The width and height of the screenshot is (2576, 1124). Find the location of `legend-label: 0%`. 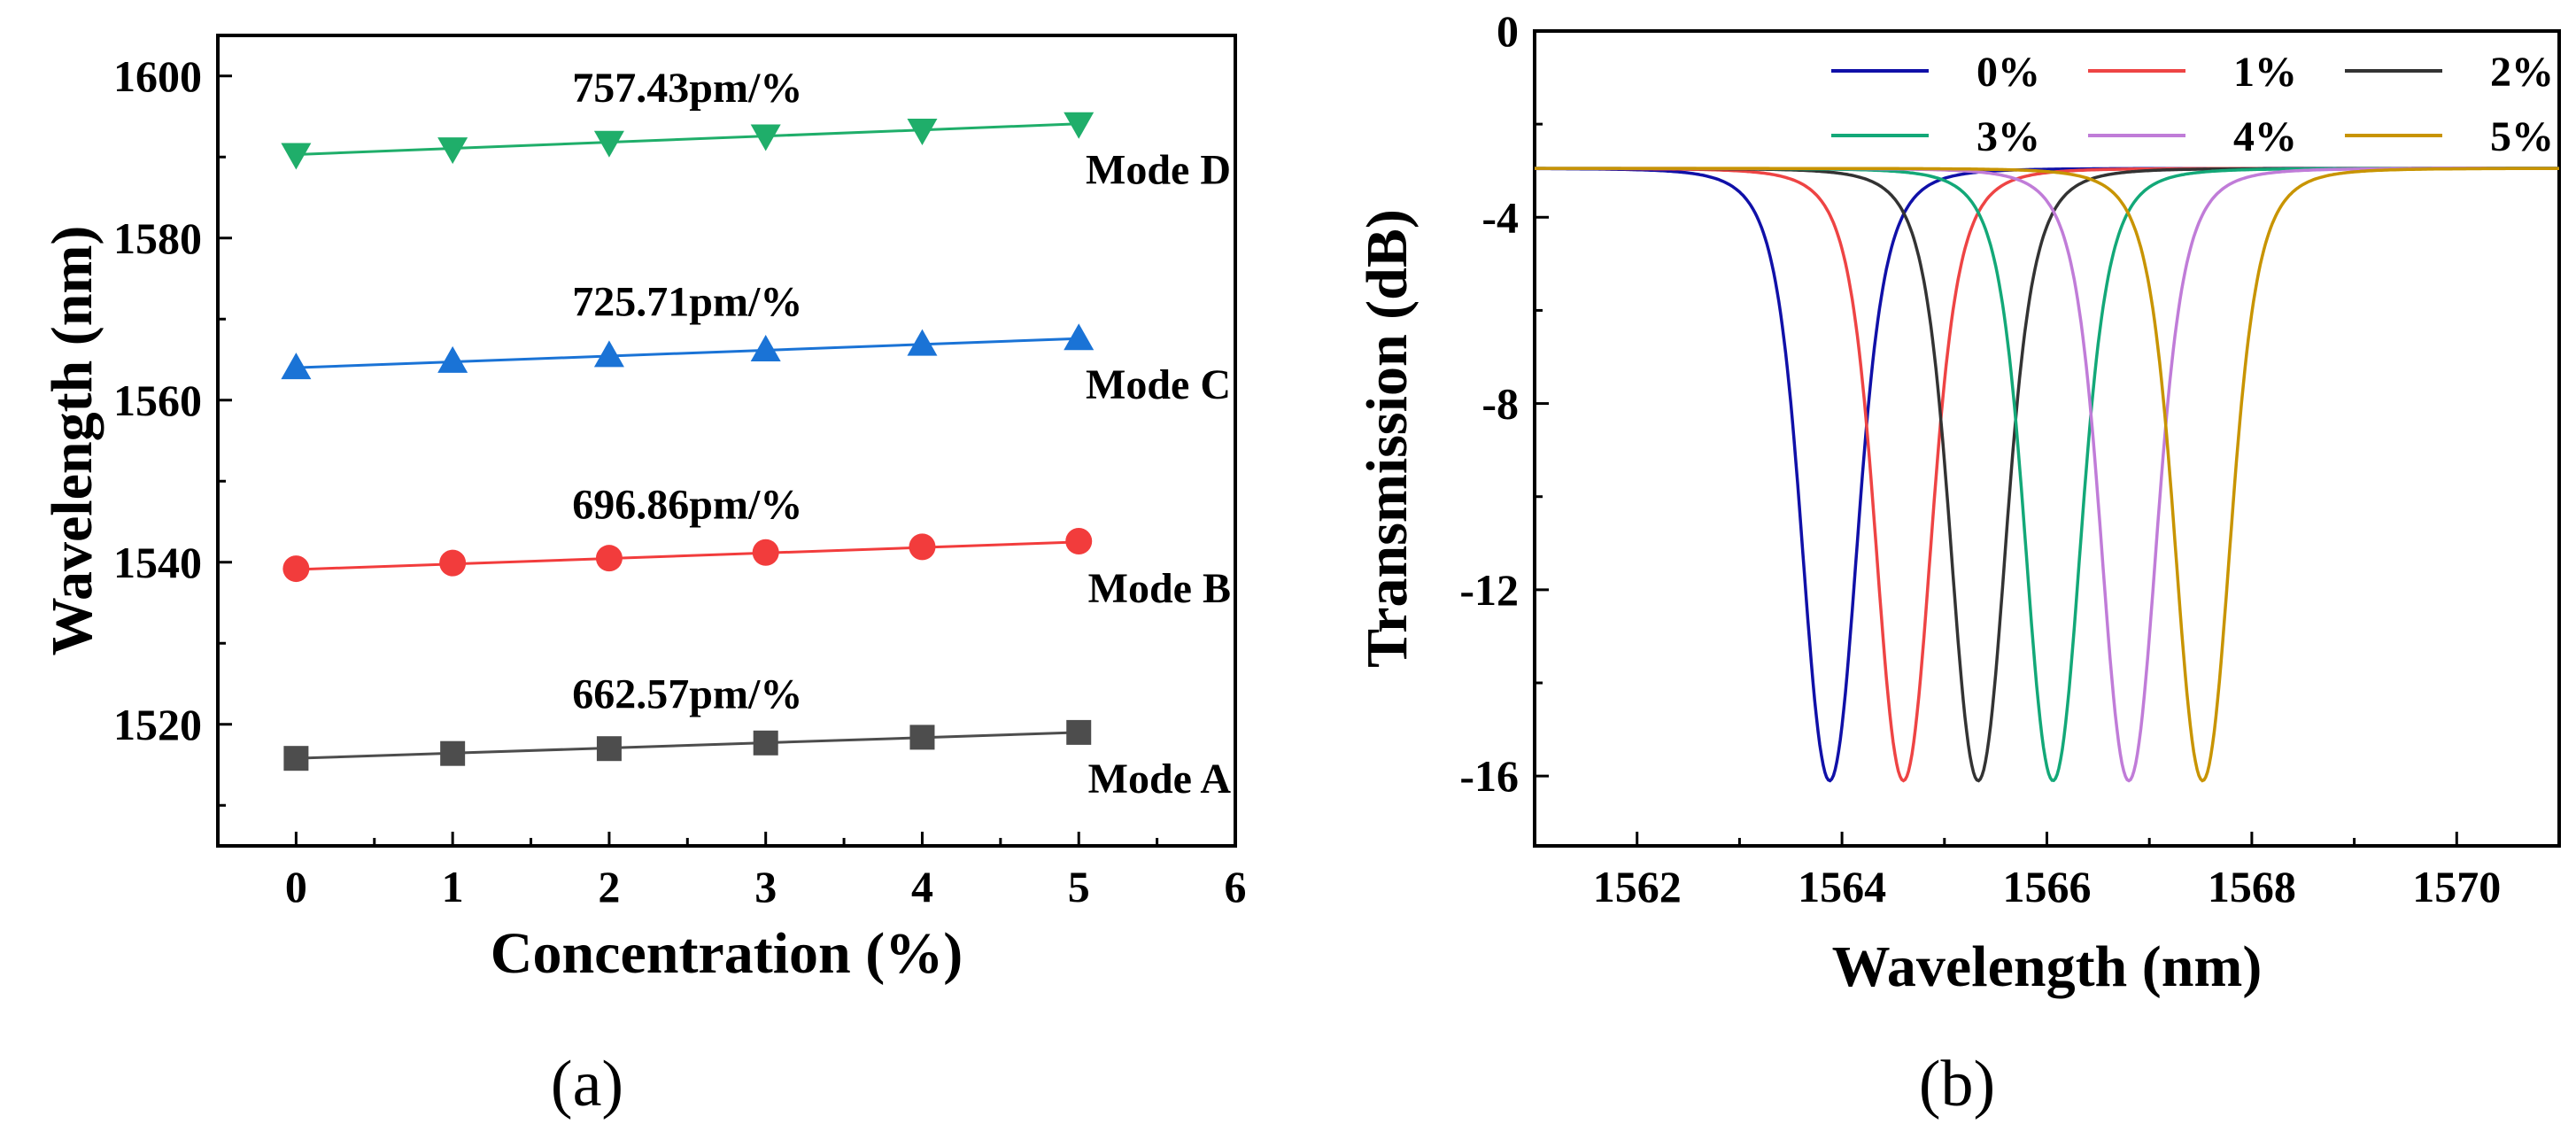

legend-label: 0% is located at coordinates (2008, 72).